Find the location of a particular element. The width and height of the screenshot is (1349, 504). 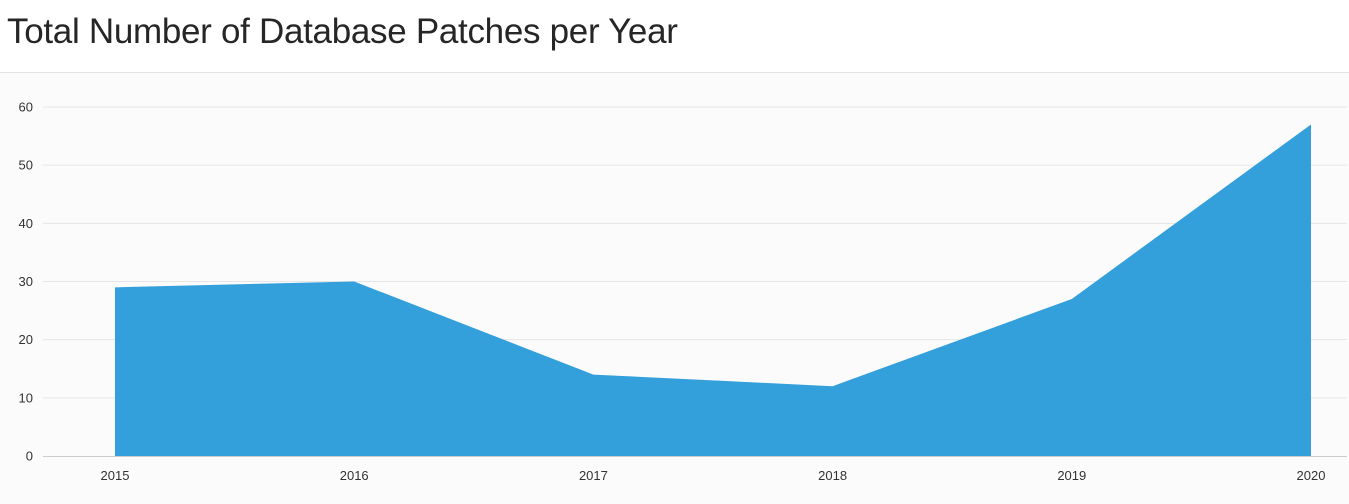

x-tick-label-2016: 2016 is located at coordinates (354, 475).